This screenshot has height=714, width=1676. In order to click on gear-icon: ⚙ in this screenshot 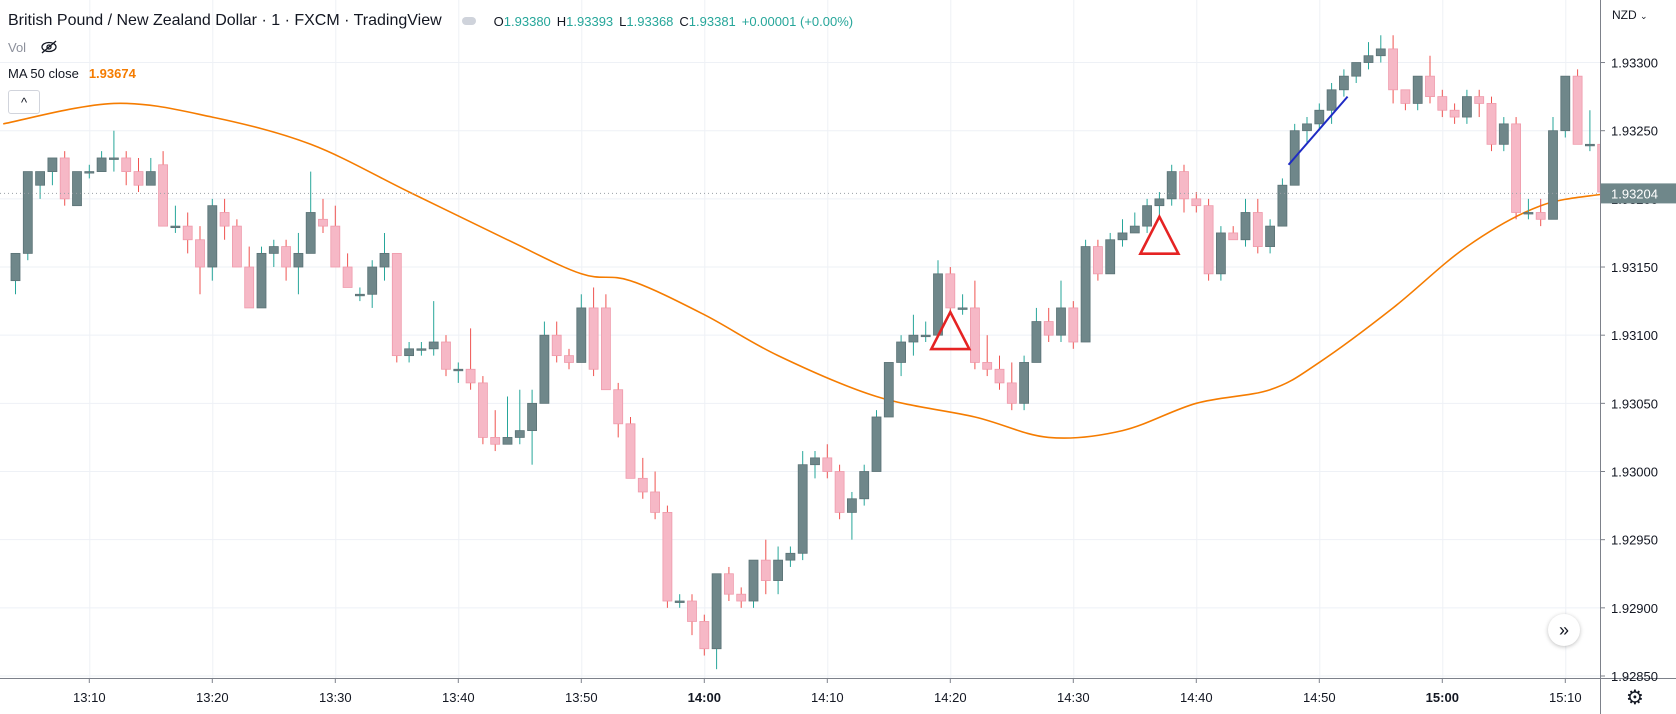, I will do `click(1635, 697)`.